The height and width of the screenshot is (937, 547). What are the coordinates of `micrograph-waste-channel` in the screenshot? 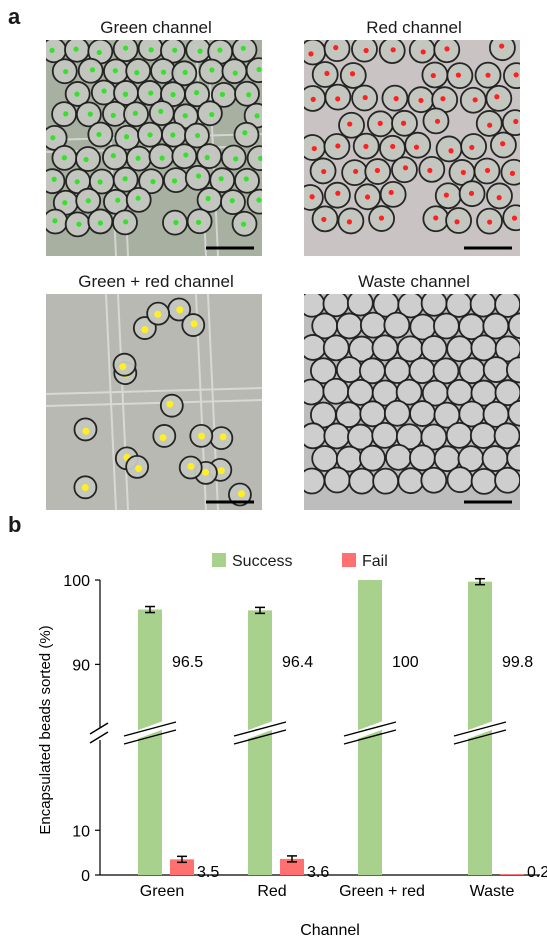 It's located at (412, 402).